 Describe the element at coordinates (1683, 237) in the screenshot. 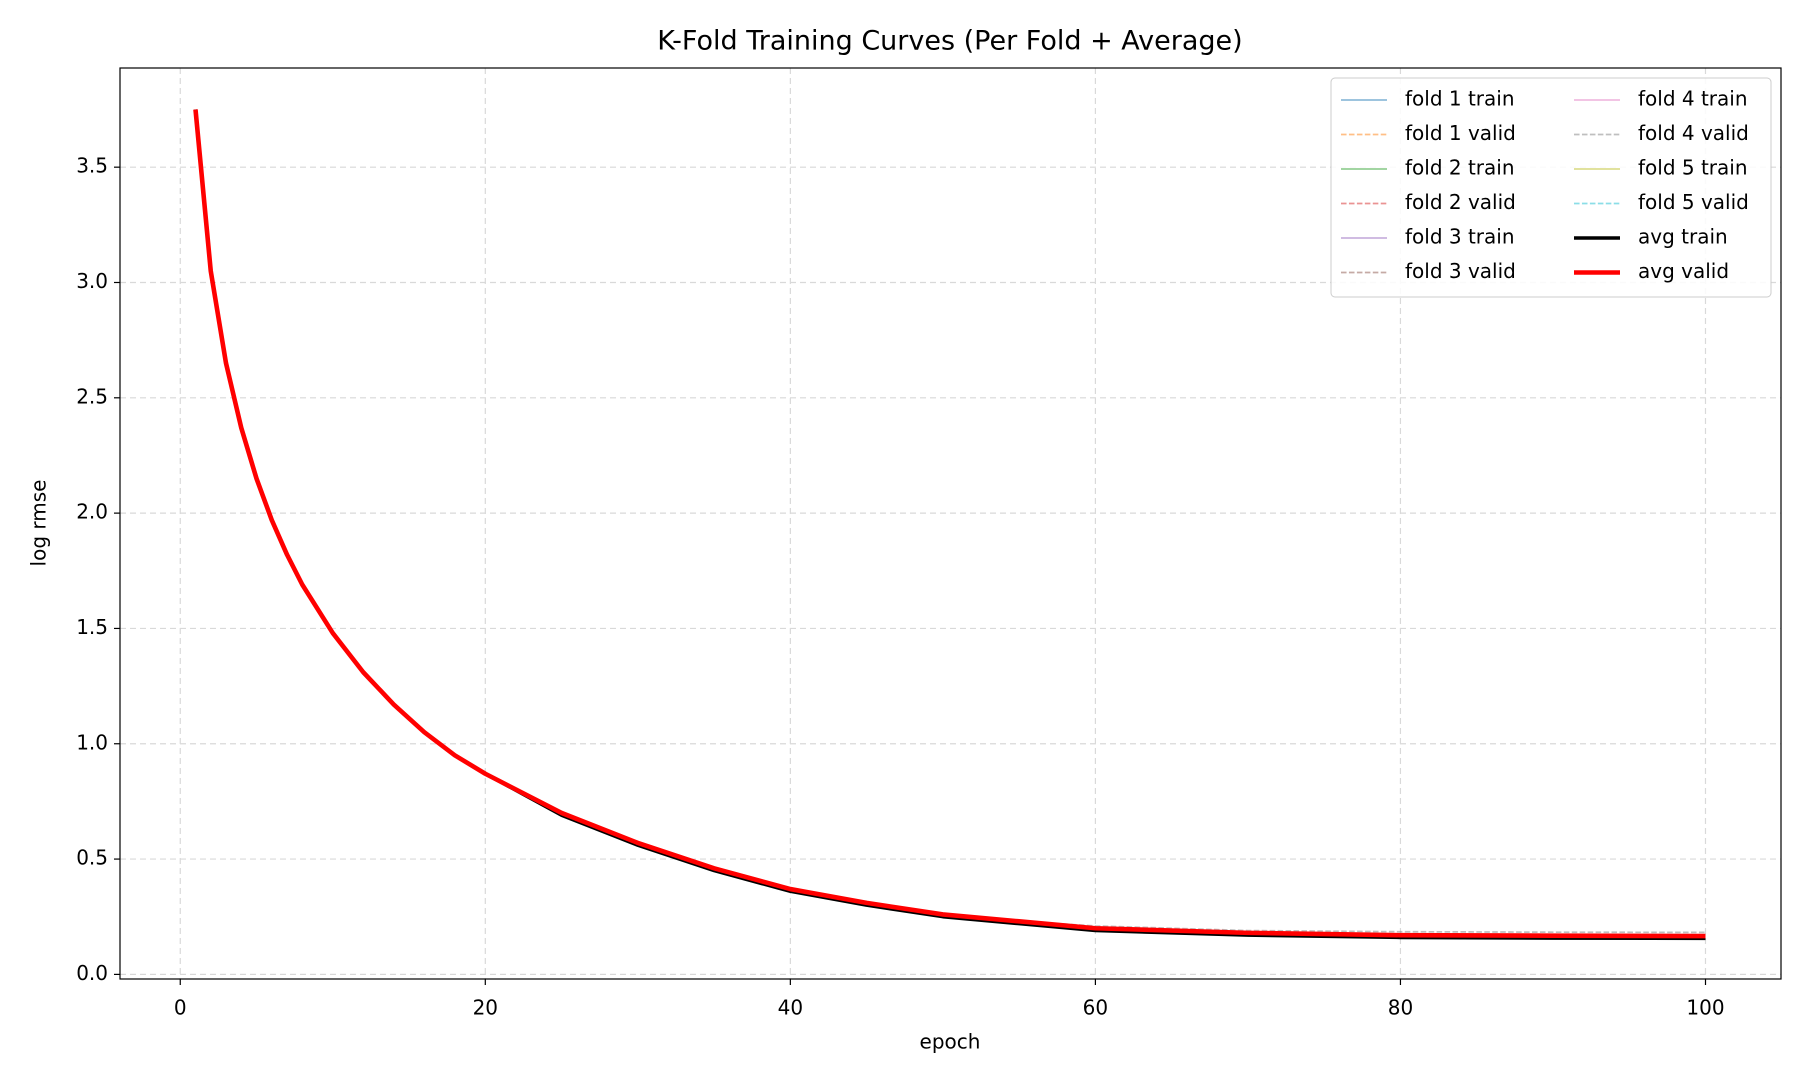

I see `legend-label: avg train` at that location.